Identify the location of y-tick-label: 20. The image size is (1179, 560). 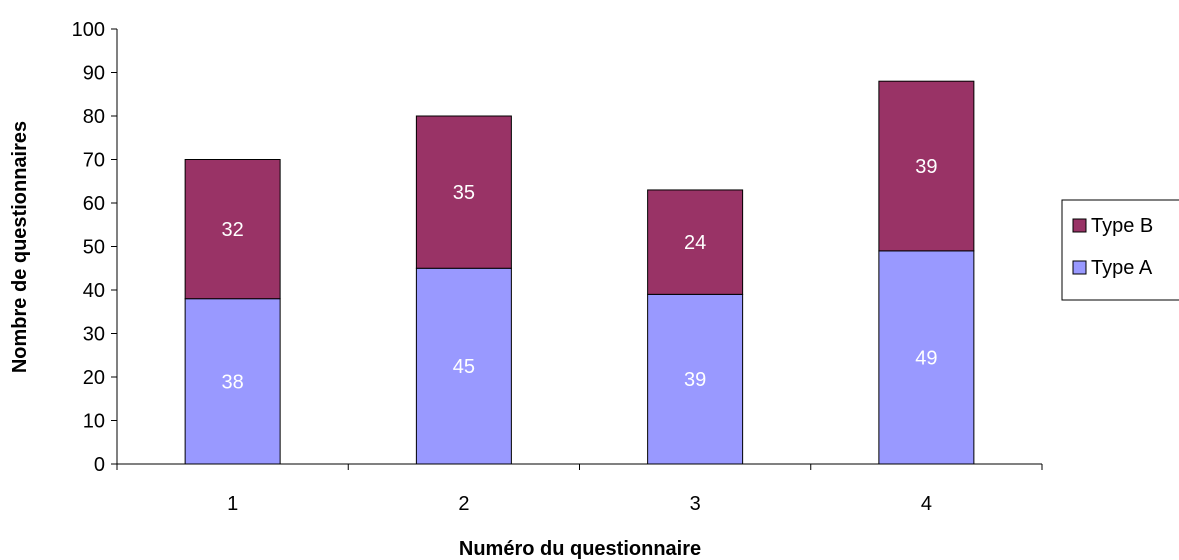
(94, 378).